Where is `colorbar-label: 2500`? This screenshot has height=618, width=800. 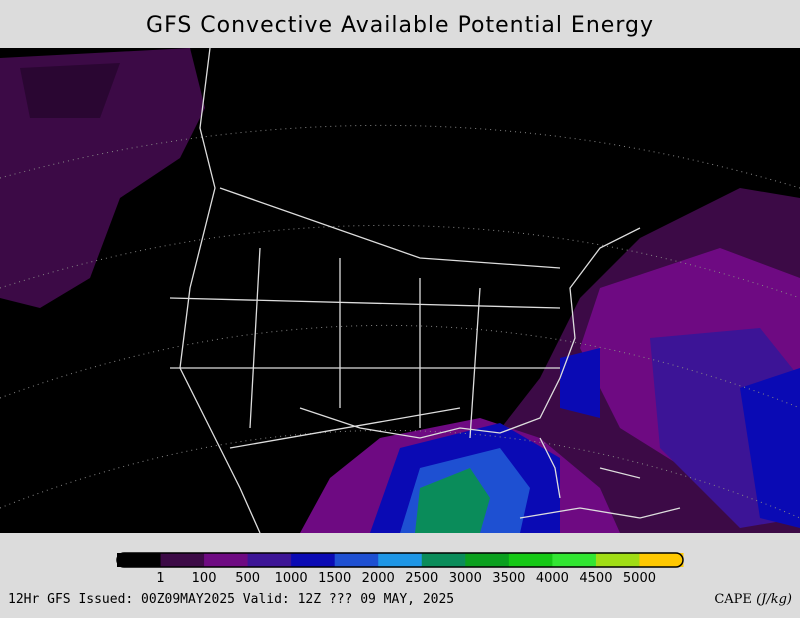 colorbar-label: 2500 is located at coordinates (421, 578).